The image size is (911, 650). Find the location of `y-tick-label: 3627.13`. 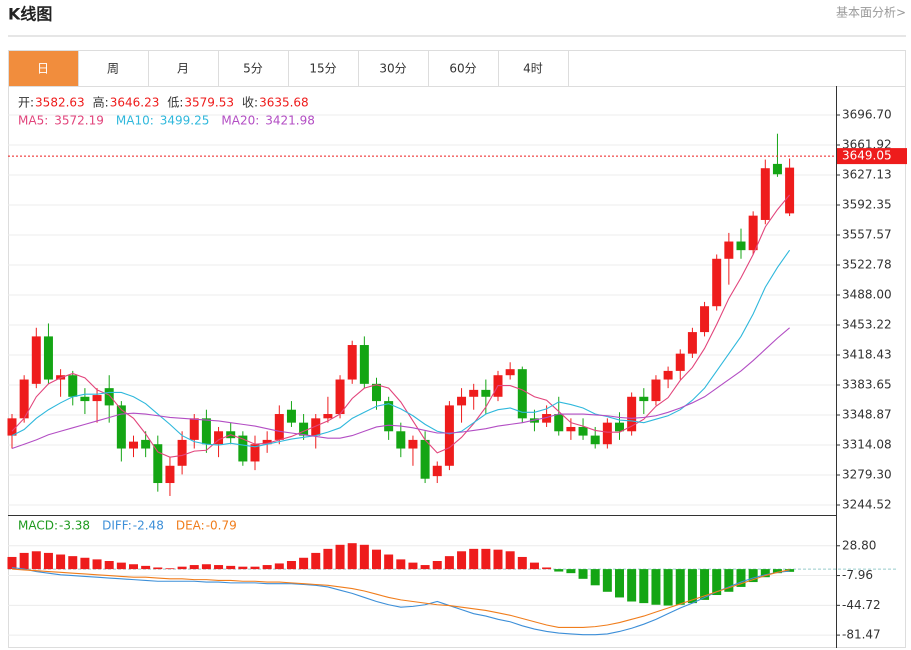

y-tick-label: 3627.13 is located at coordinates (867, 175).